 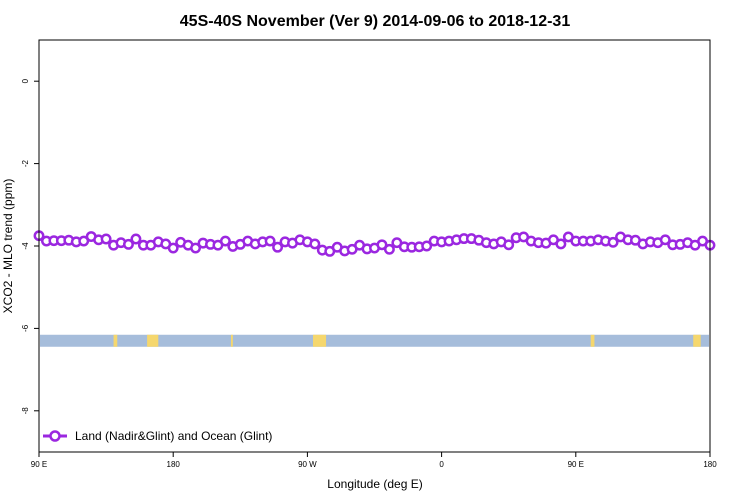 I want to click on legend: Land (Nadir&Glint) and Ocean (Glint), so click(x=157, y=436).